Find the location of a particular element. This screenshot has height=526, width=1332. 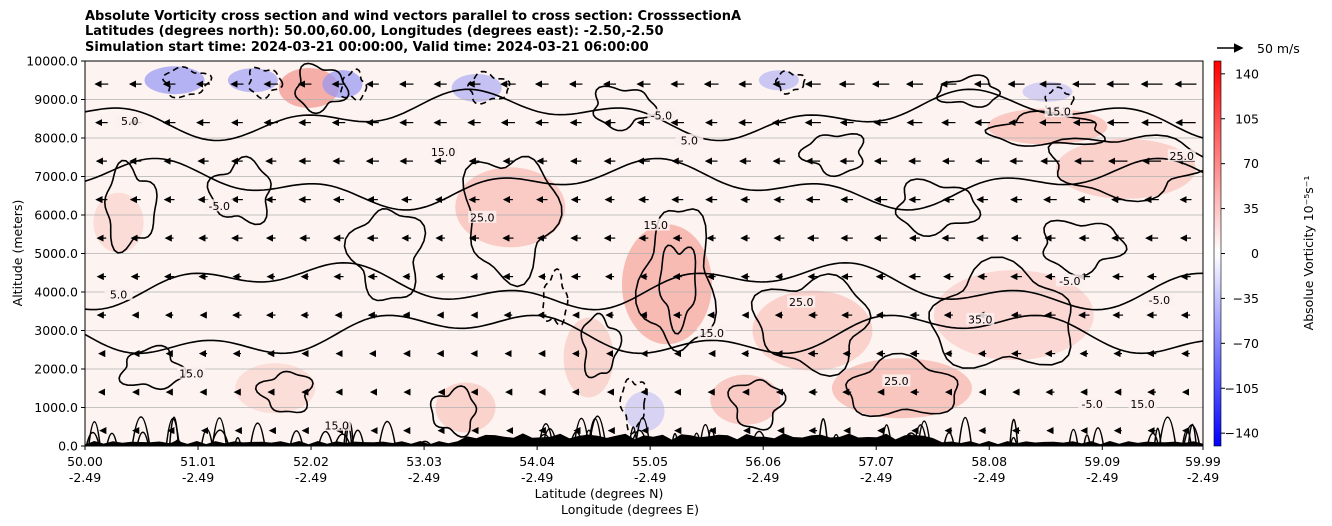

y-tick-label: 4000.0 is located at coordinates (56, 292).